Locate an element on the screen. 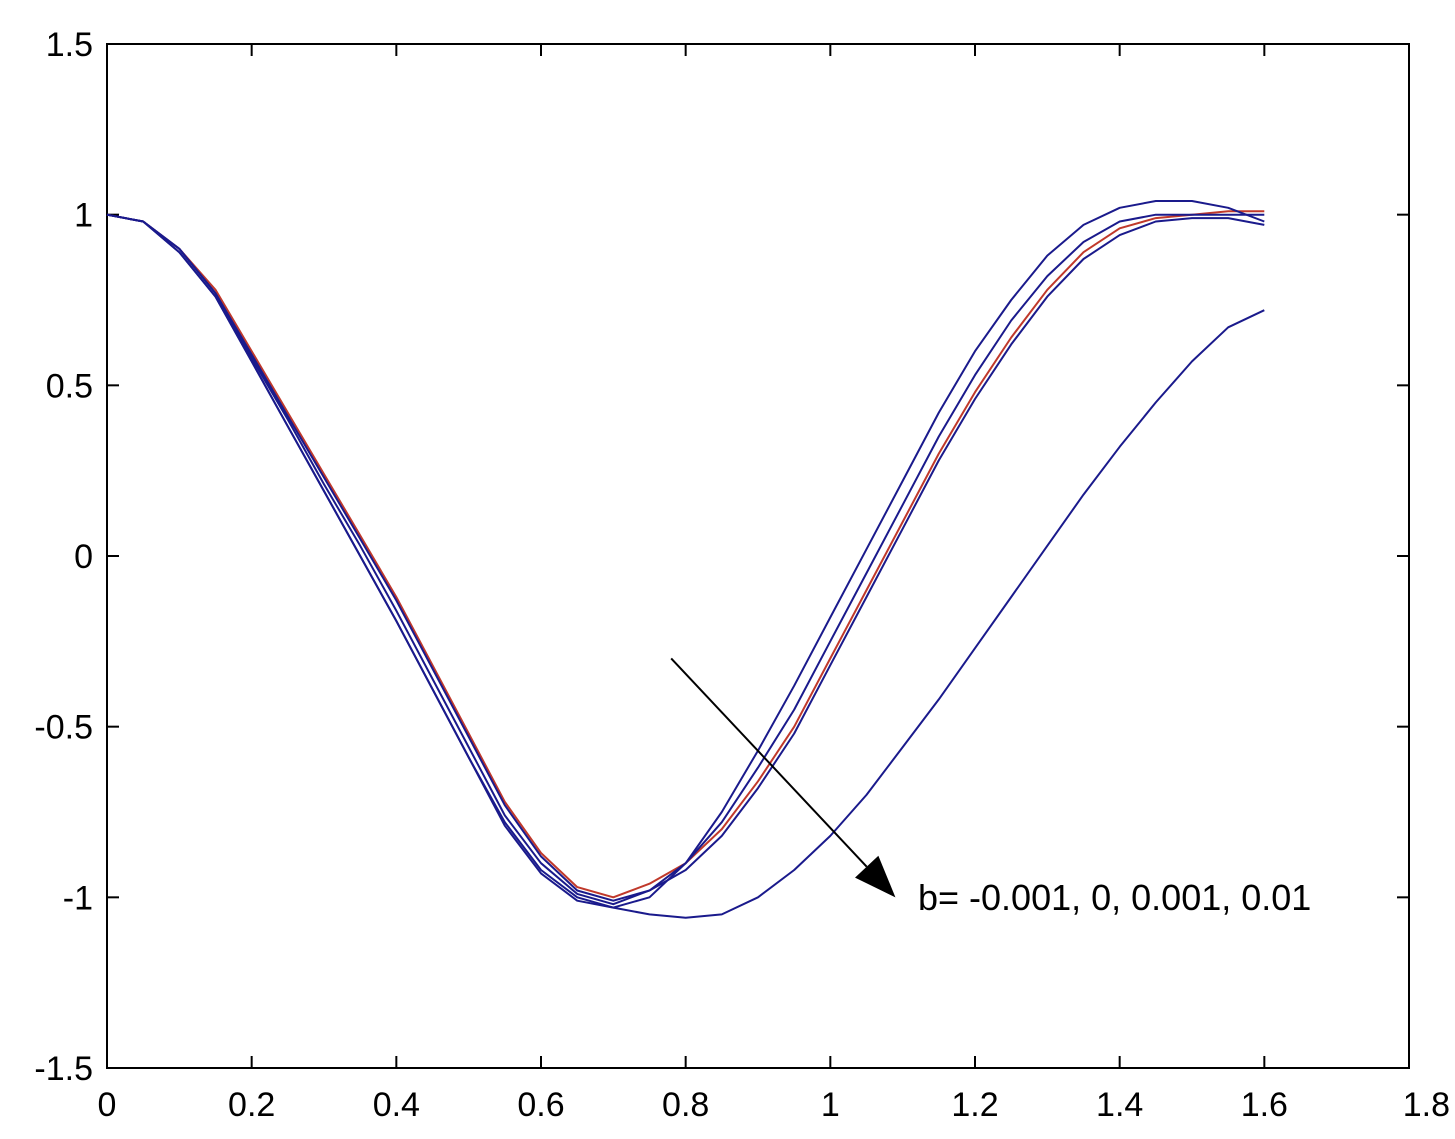 The height and width of the screenshot is (1139, 1455). x-tick-label: 0.6 is located at coordinates (540, 1105).